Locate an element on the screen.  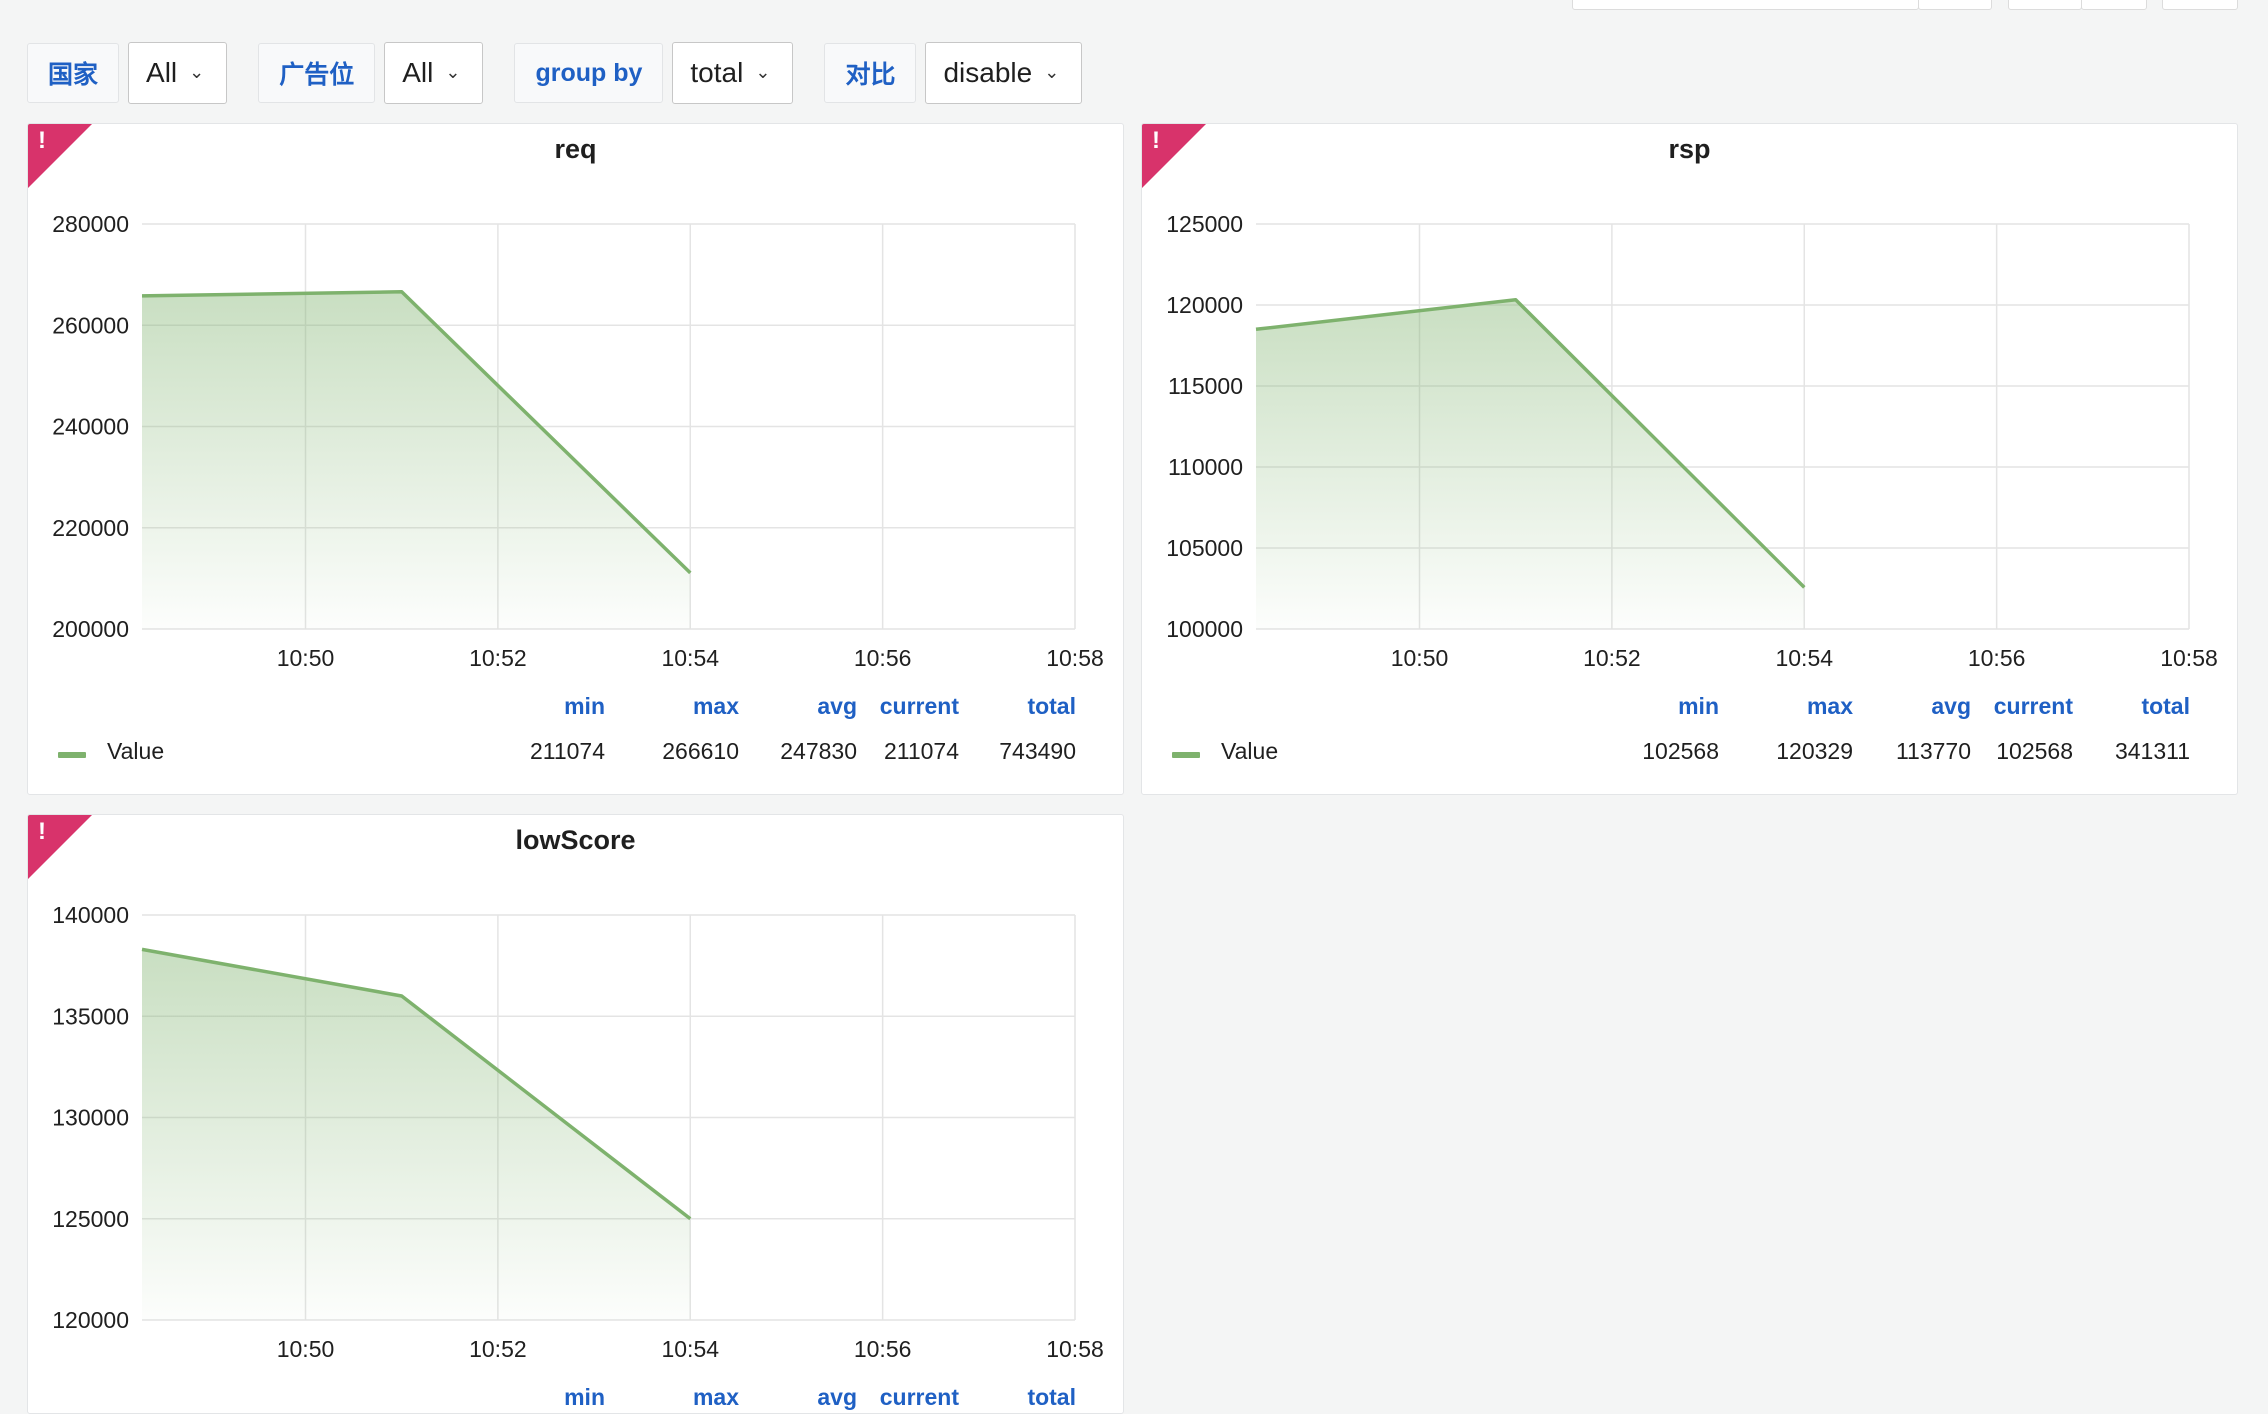
legend-value-max: 266610 is located at coordinates (700, 751).